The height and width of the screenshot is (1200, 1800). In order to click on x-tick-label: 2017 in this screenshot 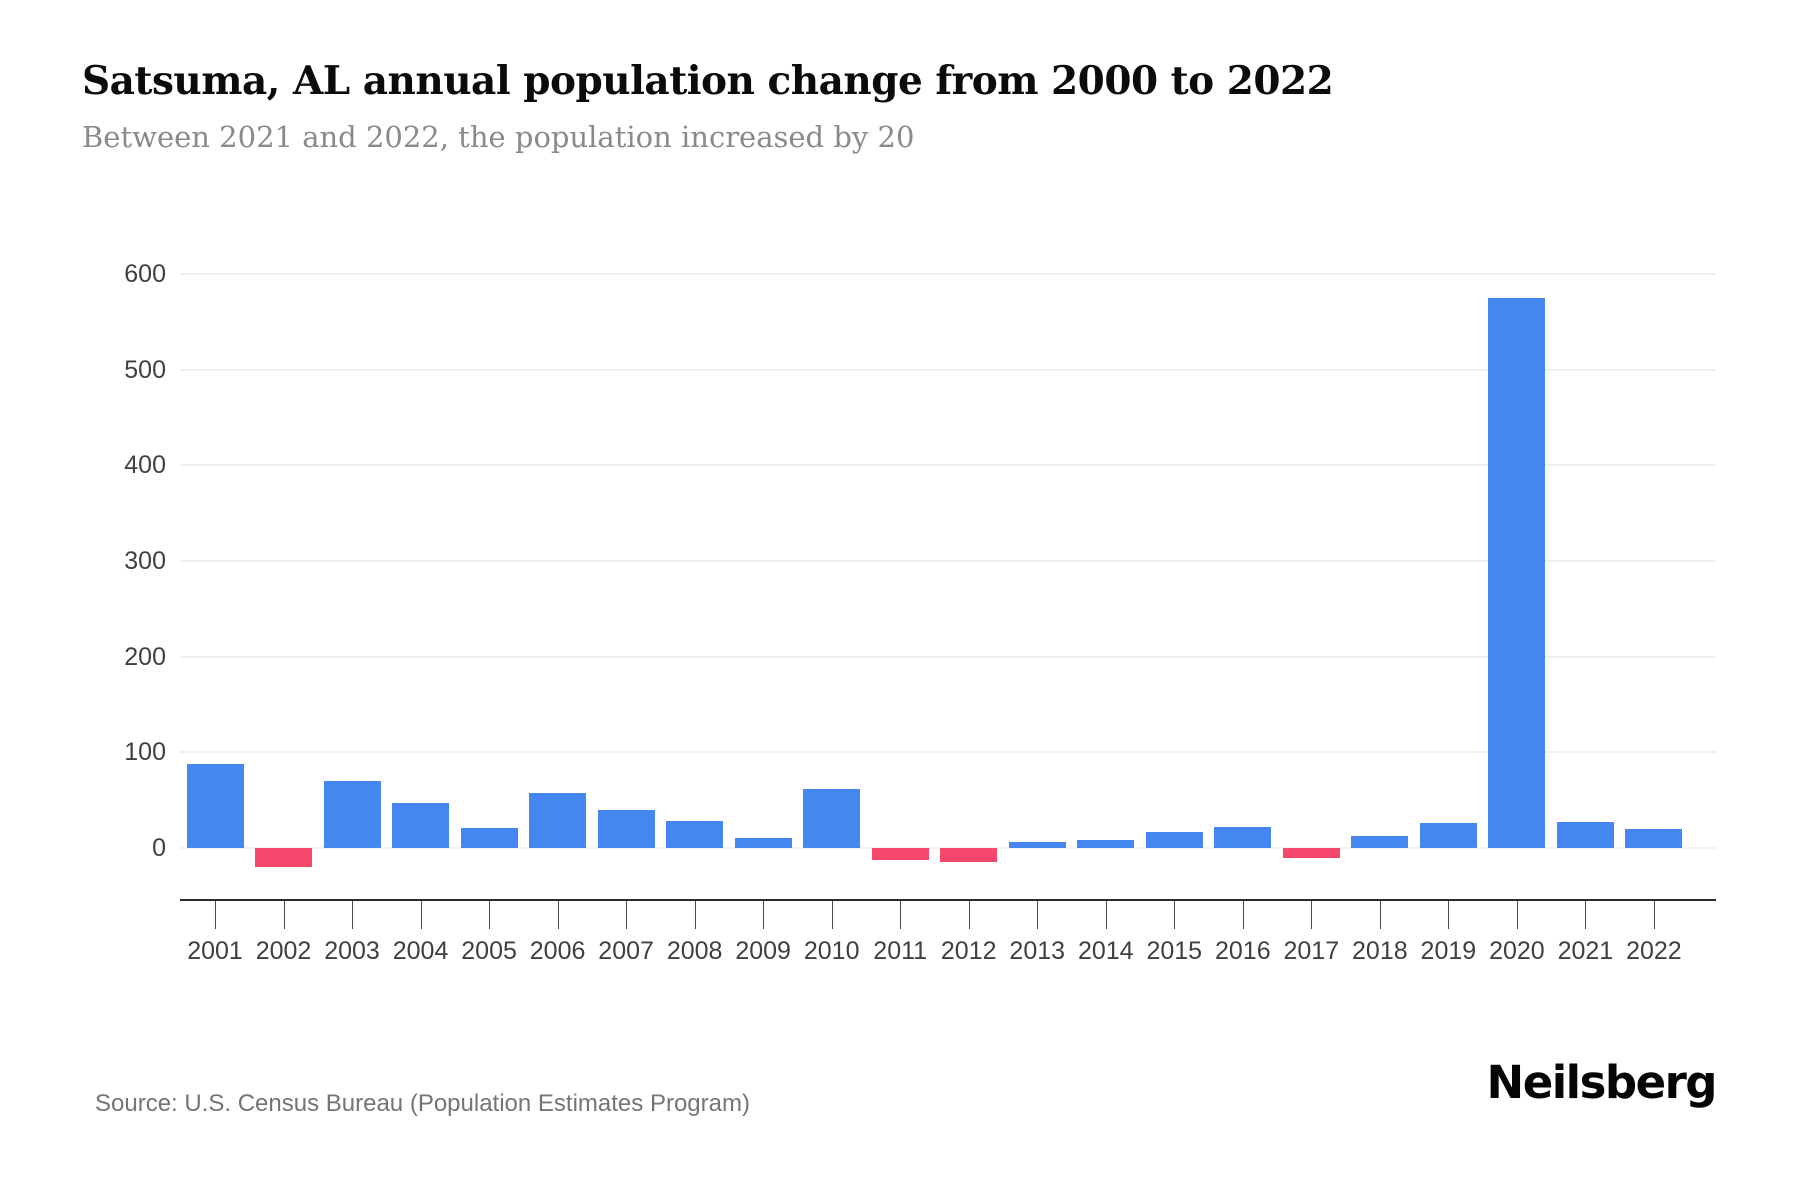, I will do `click(1311, 951)`.